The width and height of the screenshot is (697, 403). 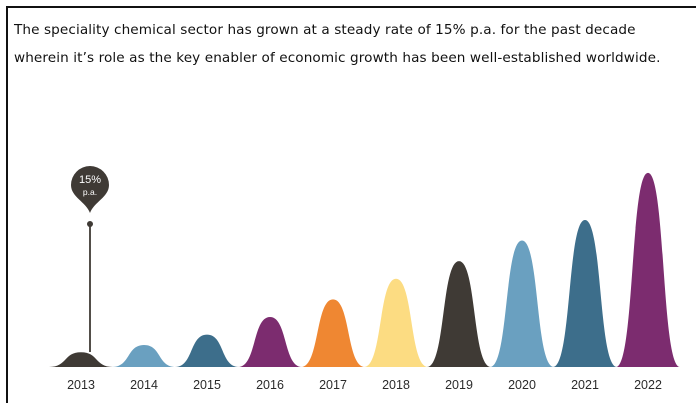 I want to click on pin-rate-value: 15%, so click(x=90, y=180).